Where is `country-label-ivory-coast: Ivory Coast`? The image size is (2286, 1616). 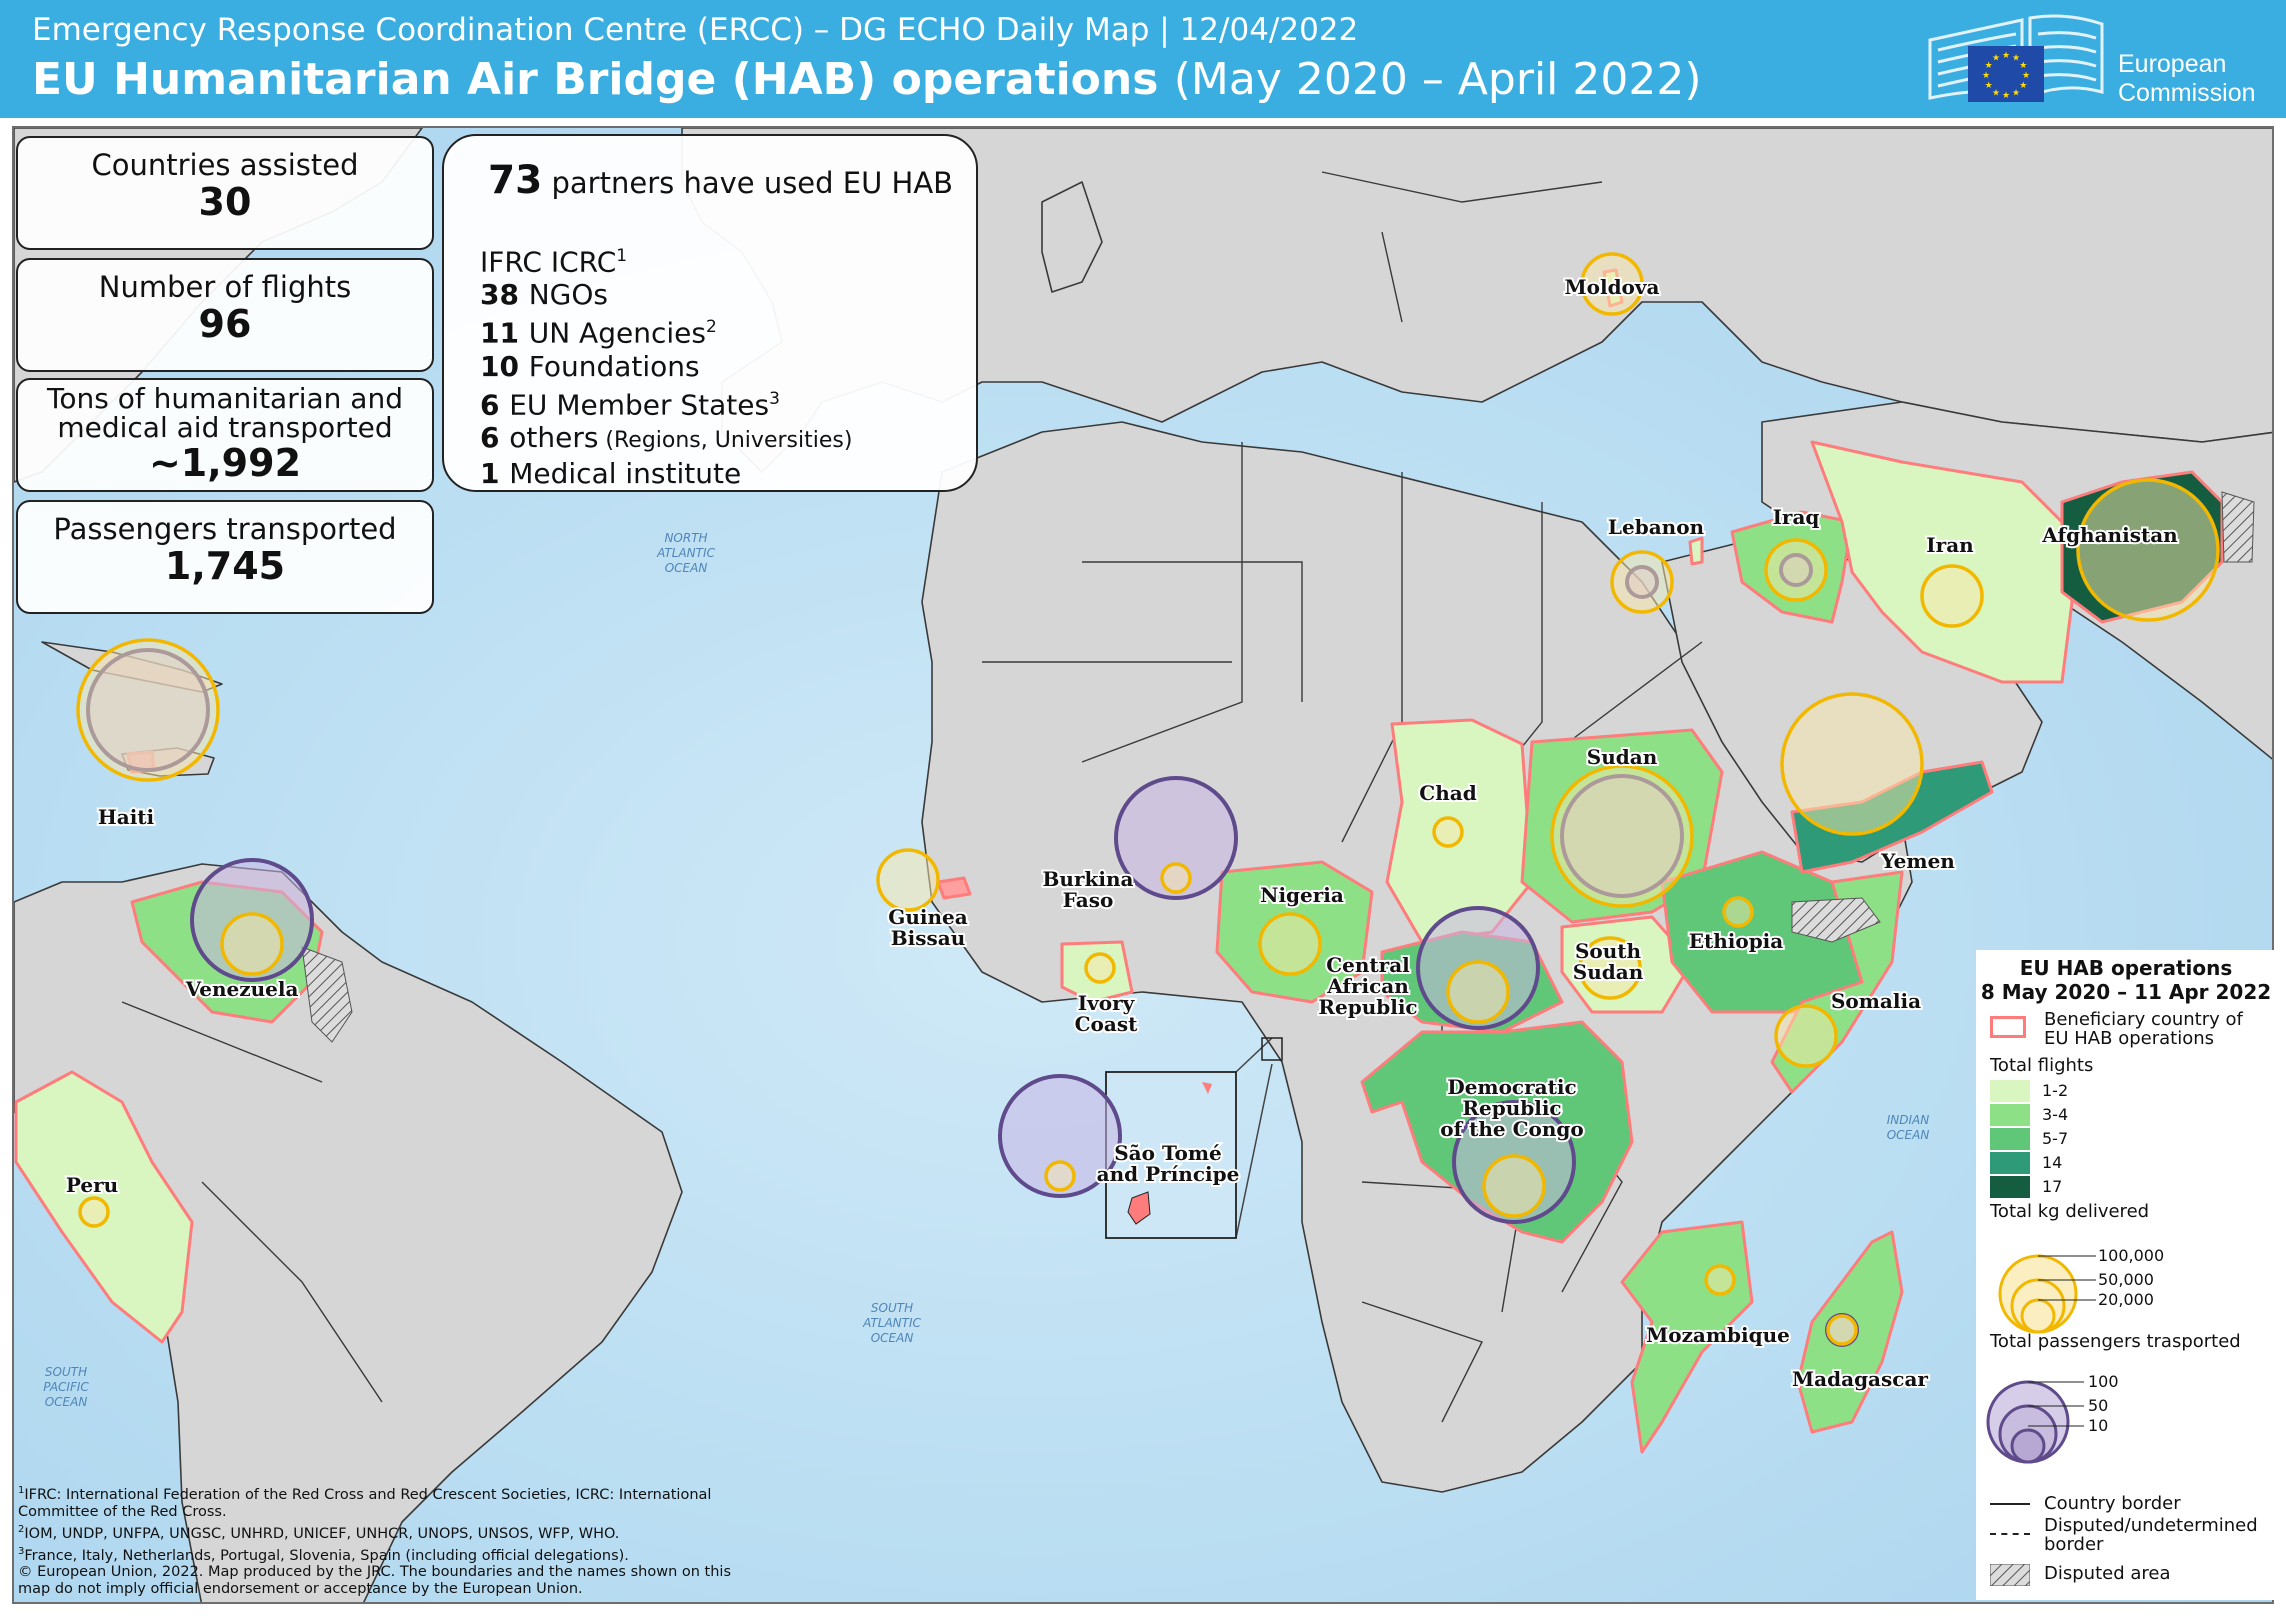
country-label-ivory-coast: Ivory Coast is located at coordinates (1106, 1013).